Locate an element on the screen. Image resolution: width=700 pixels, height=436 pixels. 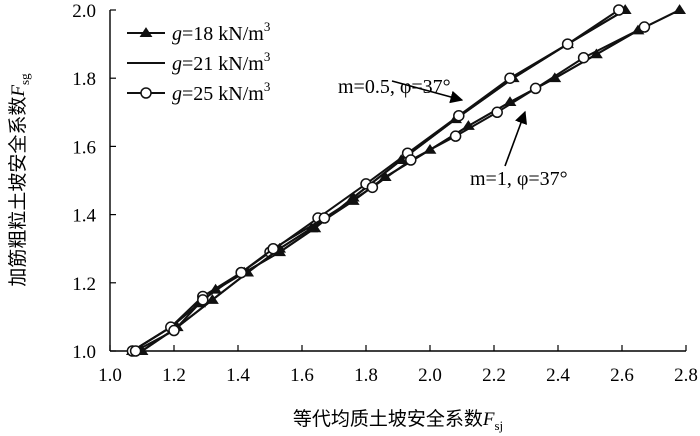
y-tick-label: 1.2 is located at coordinates (84, 284).